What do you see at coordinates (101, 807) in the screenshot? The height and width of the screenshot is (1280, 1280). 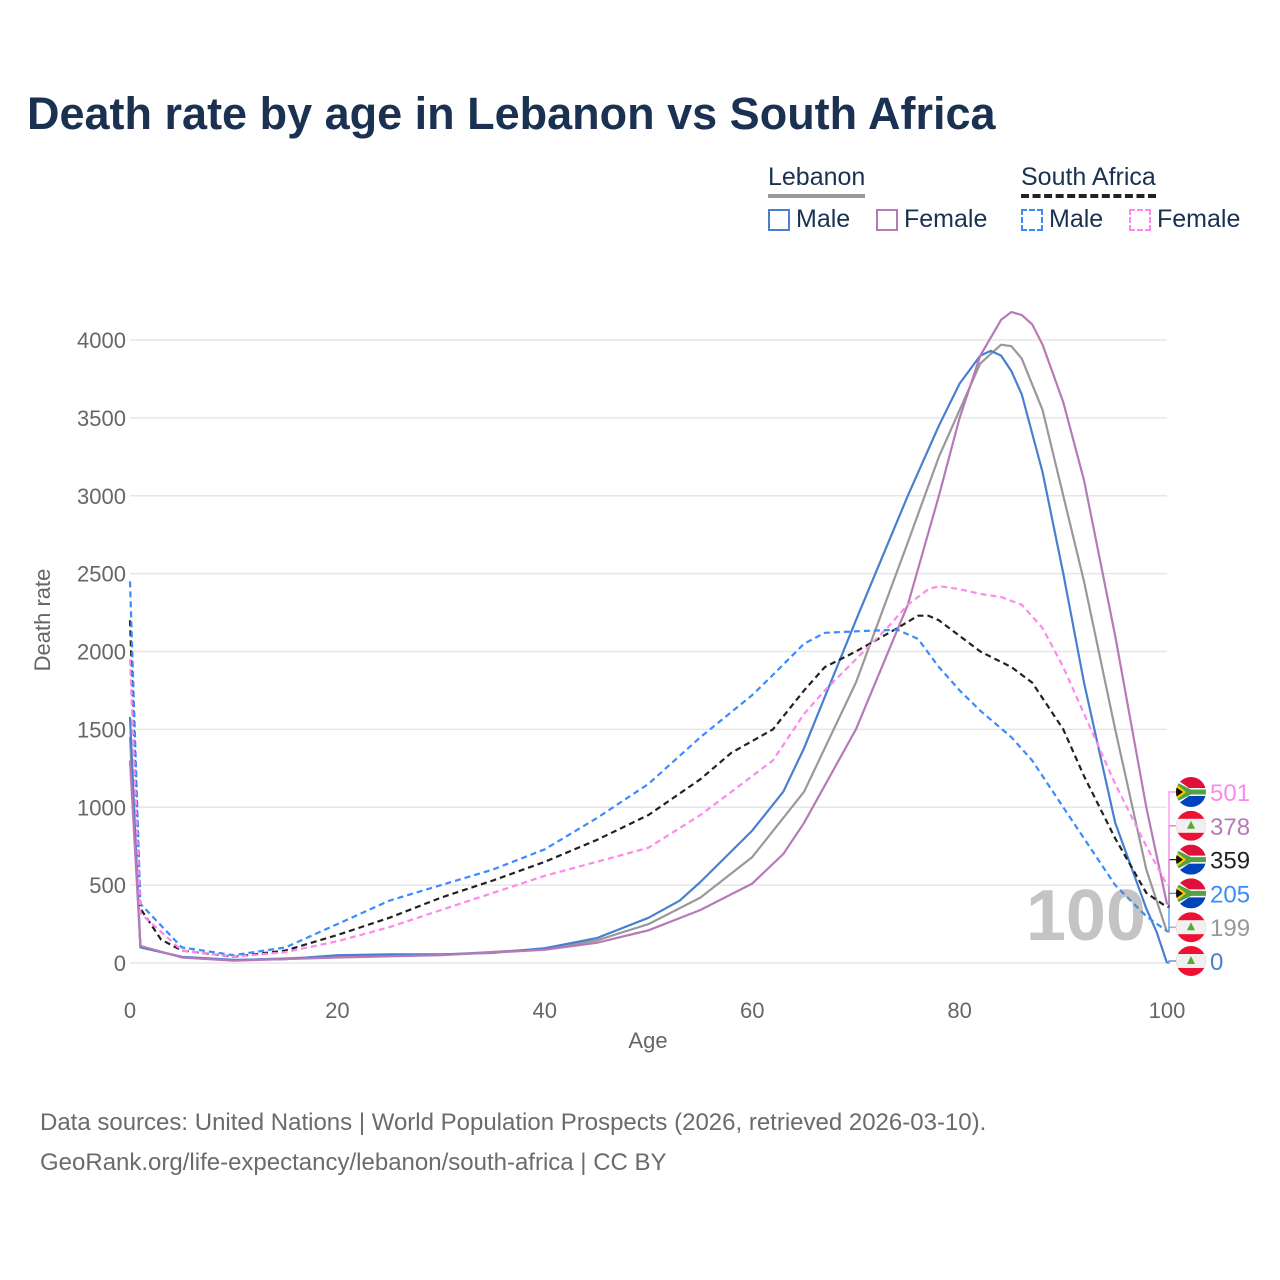 I see `y-tick-label: 1000` at bounding box center [101, 807].